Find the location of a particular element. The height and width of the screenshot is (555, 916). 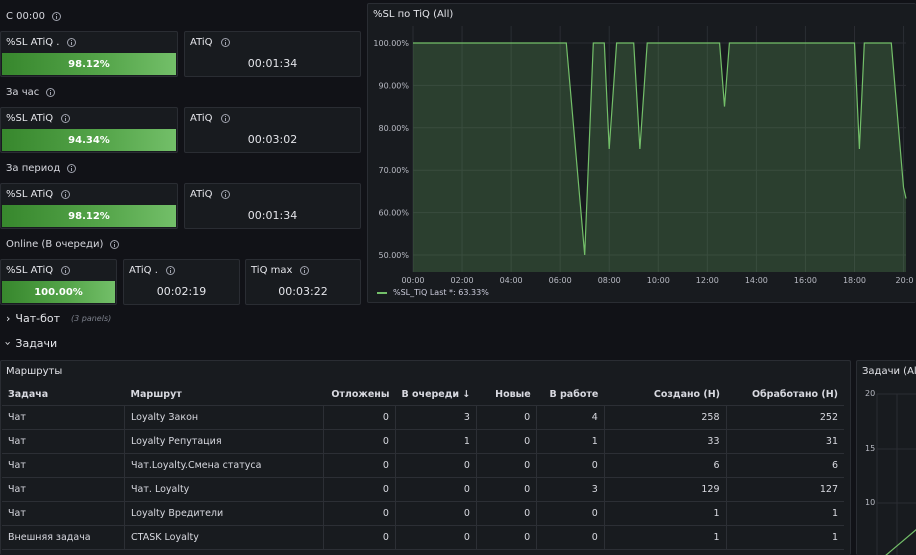

cell-in-queue: 1 is located at coordinates (436, 441).